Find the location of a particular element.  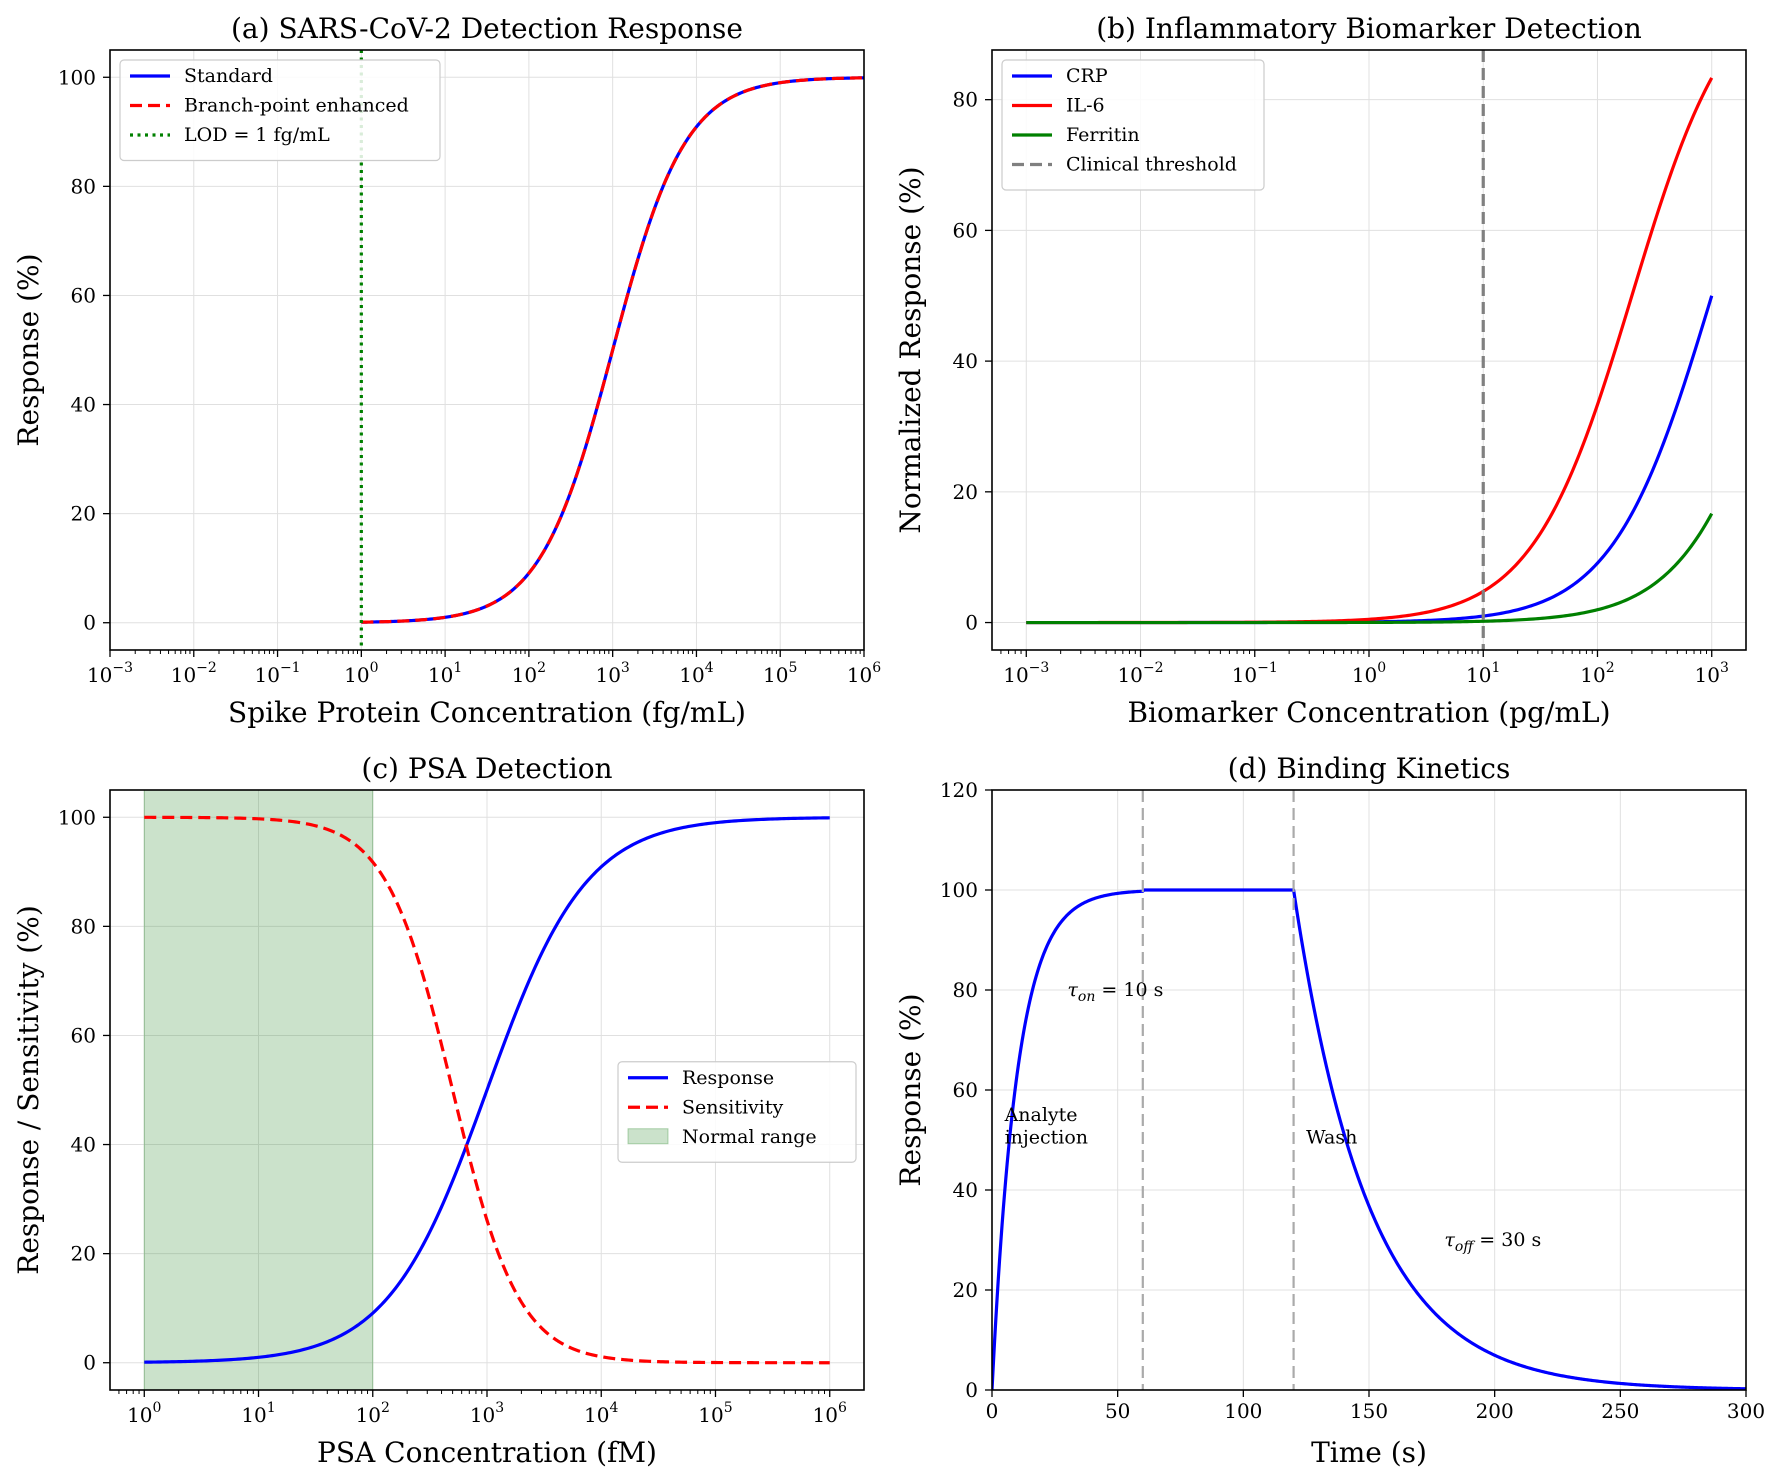

x-tick-exponent: 5 is located at coordinates (728, 1408).